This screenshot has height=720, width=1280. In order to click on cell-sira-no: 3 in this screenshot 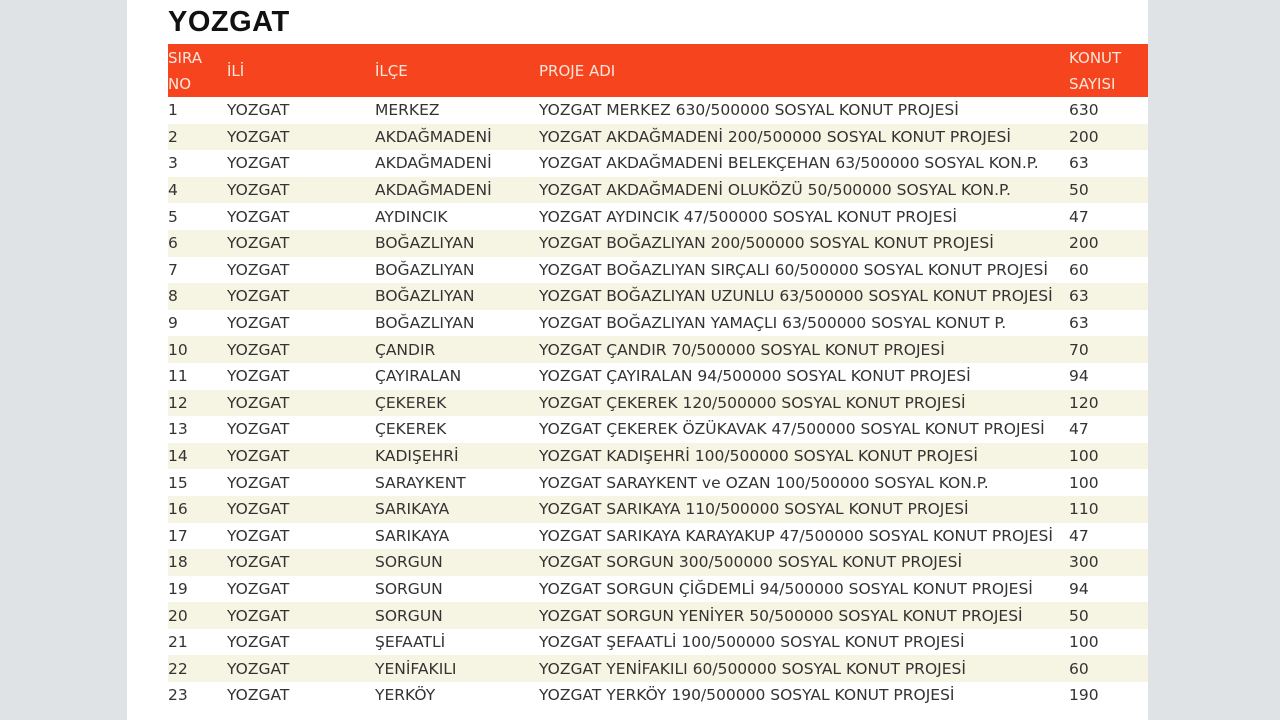, I will do `click(173, 163)`.